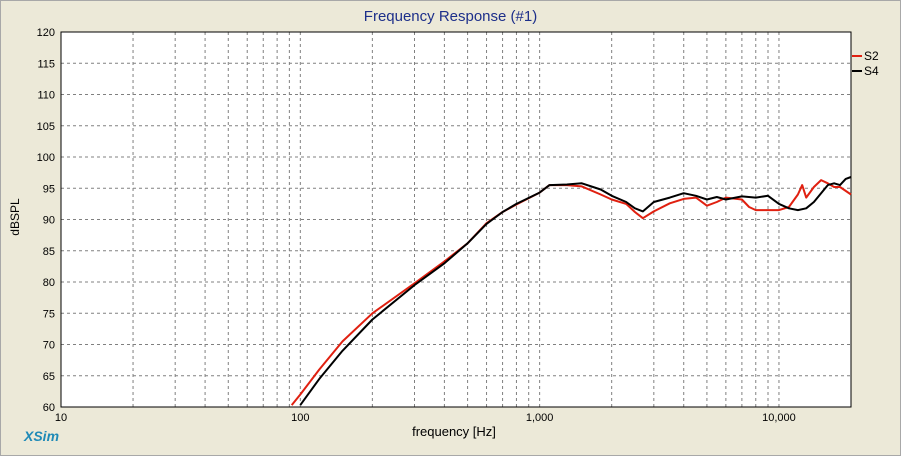 The width and height of the screenshot is (901, 456). What do you see at coordinates (46, 33) in the screenshot?
I see `y-tick-label: 120` at bounding box center [46, 33].